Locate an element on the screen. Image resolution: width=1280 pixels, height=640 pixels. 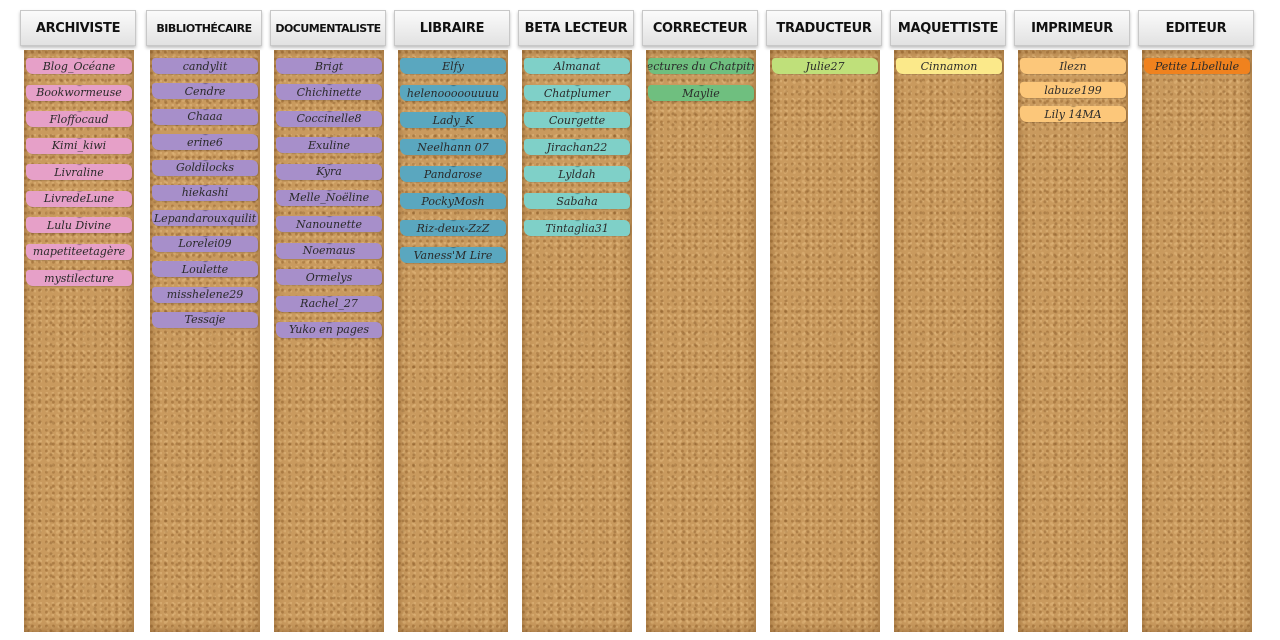
column-editeur: EDITEUR Petite Libellule is located at coordinates (1196, 322).